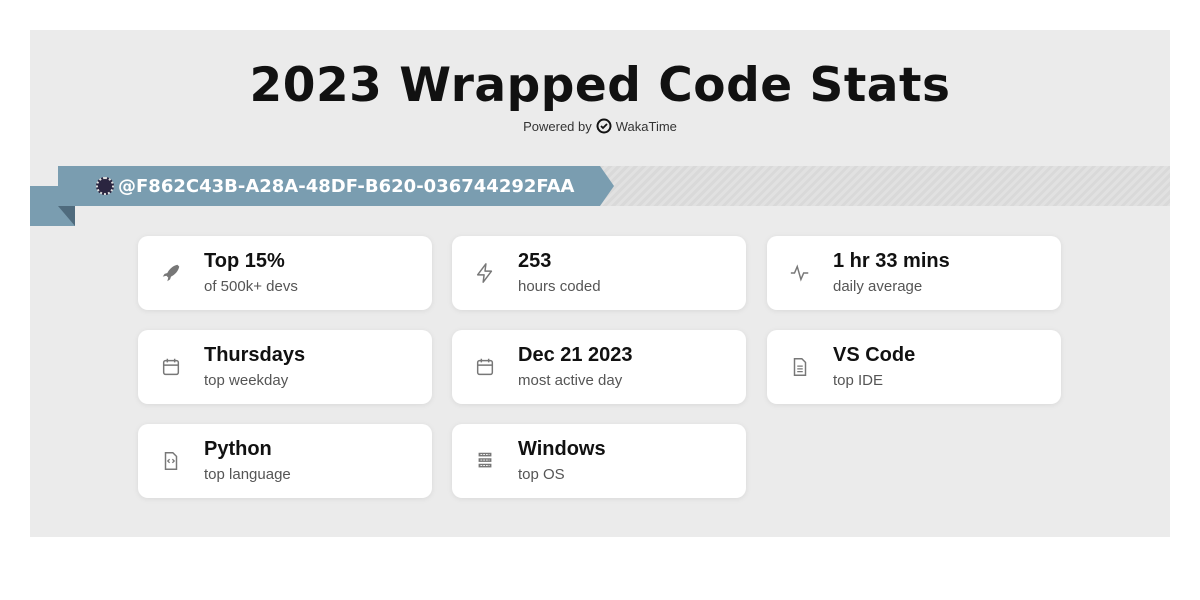 The image size is (1200, 600). Describe the element at coordinates (285, 367) in the screenshot. I see `stat-card: Thursdays top weekday` at that location.